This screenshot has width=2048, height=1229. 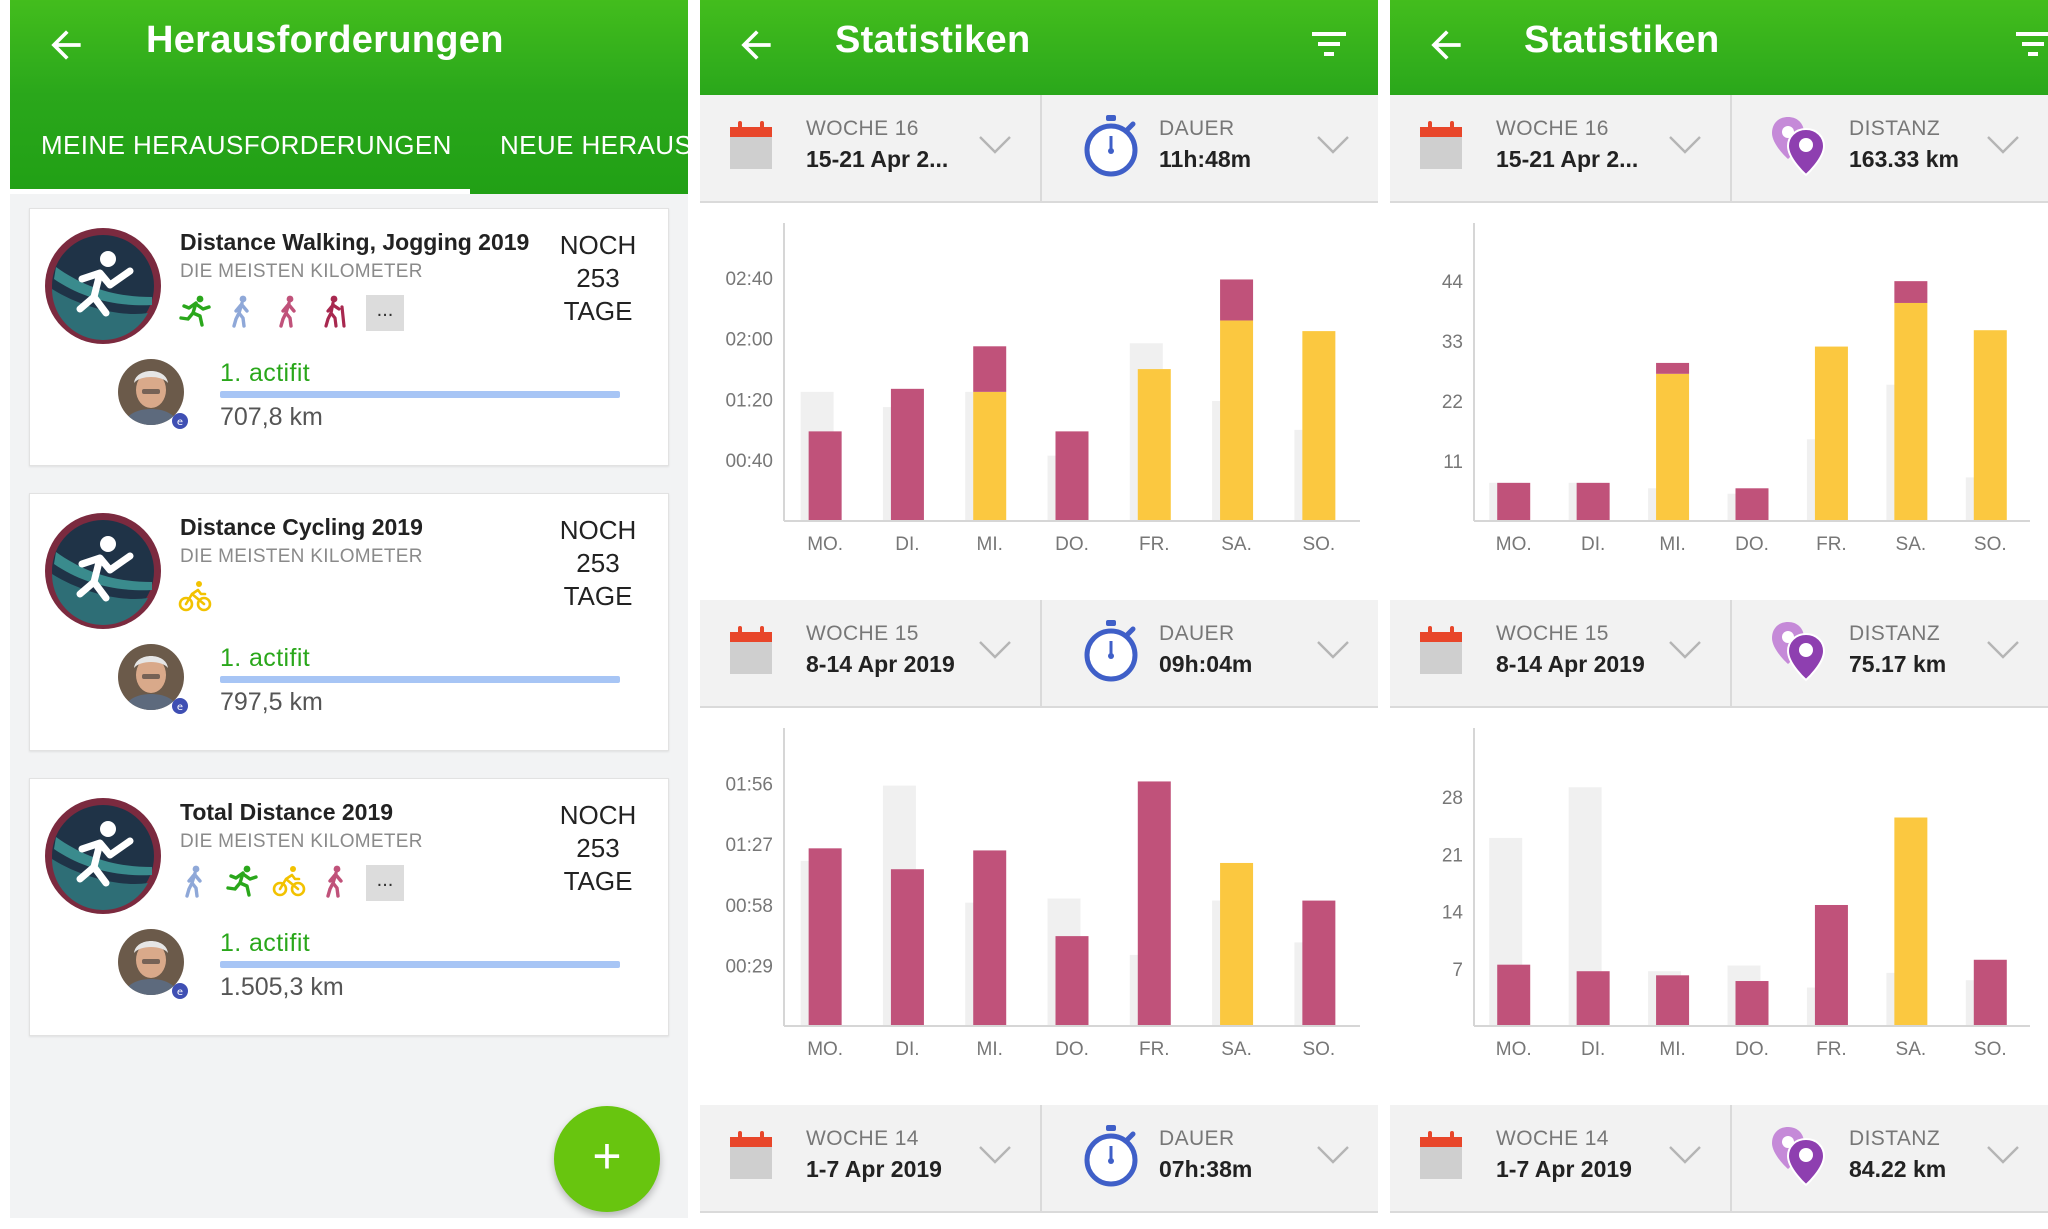 What do you see at coordinates (598, 278) in the screenshot?
I see `days-remaining: NOCH 253 TAGE` at bounding box center [598, 278].